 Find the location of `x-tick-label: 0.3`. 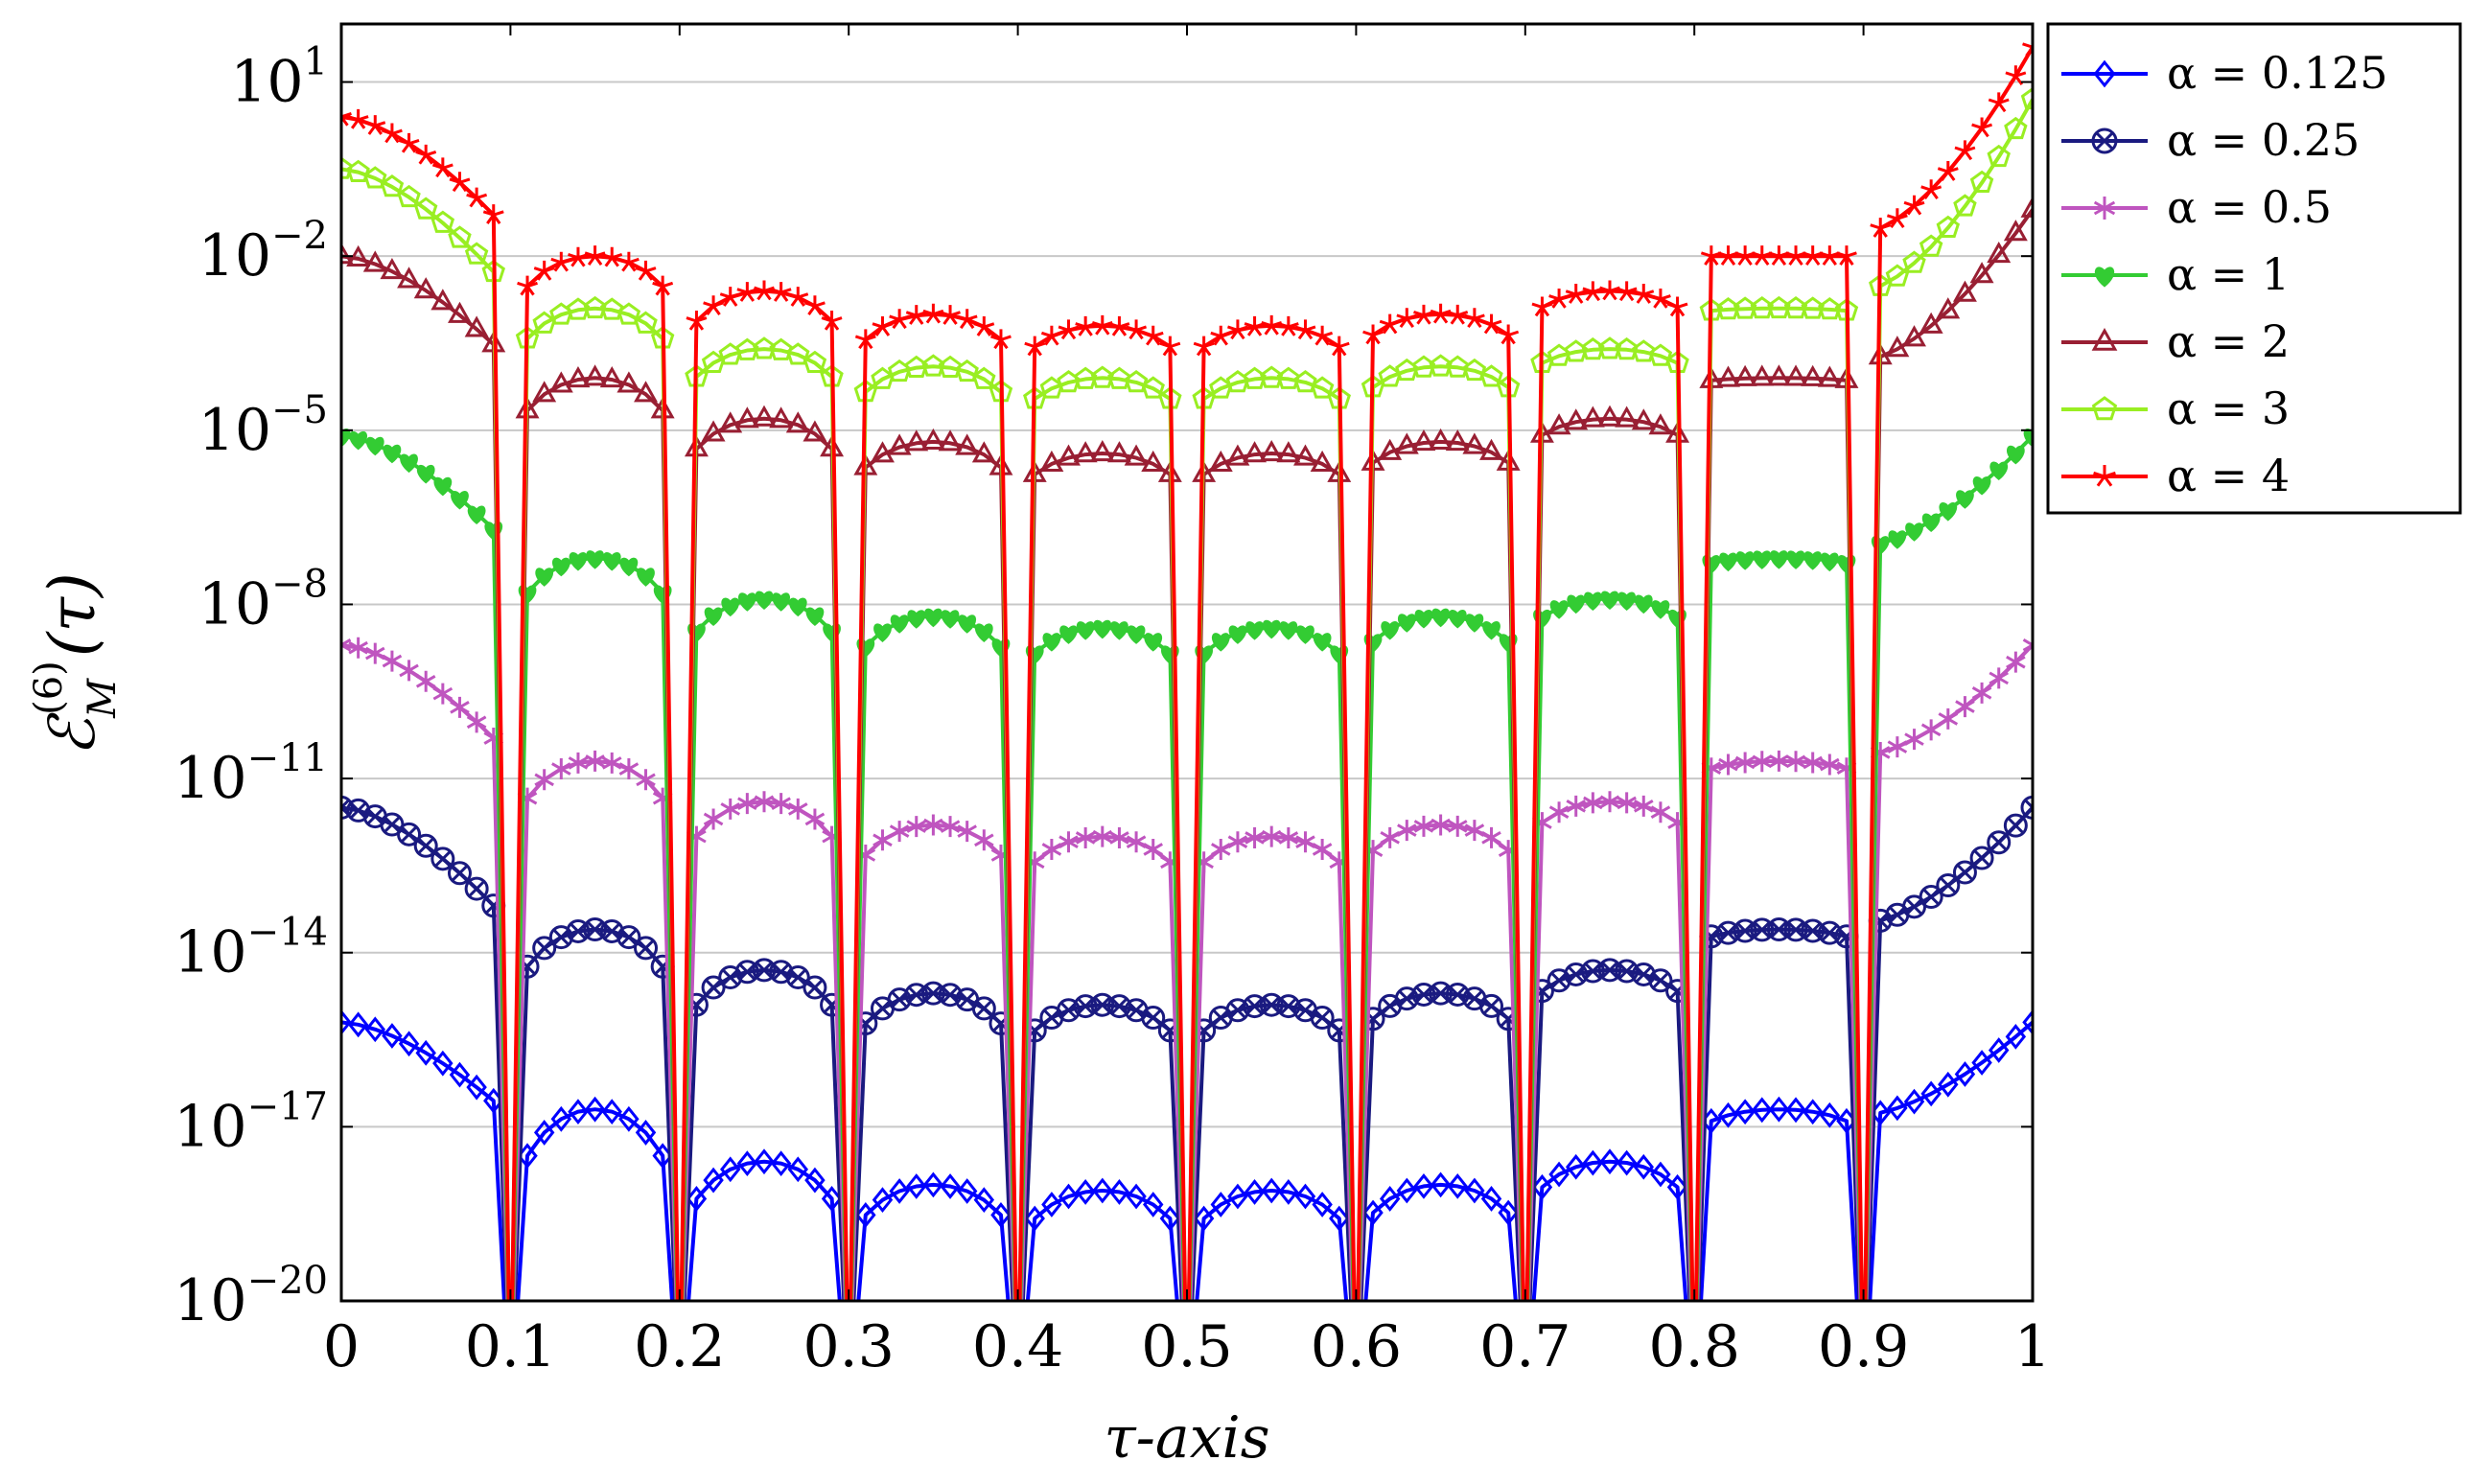

x-tick-label: 0.3 is located at coordinates (848, 1346).